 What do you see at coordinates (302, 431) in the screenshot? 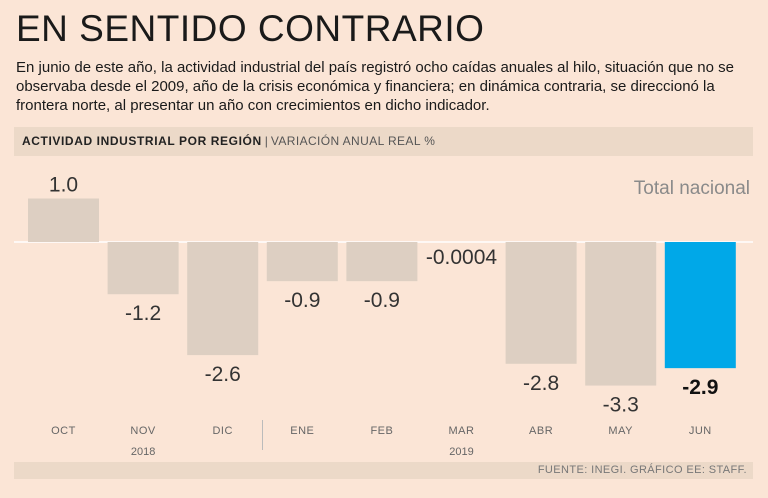
I see `tick-label-ene: ENE` at bounding box center [302, 431].